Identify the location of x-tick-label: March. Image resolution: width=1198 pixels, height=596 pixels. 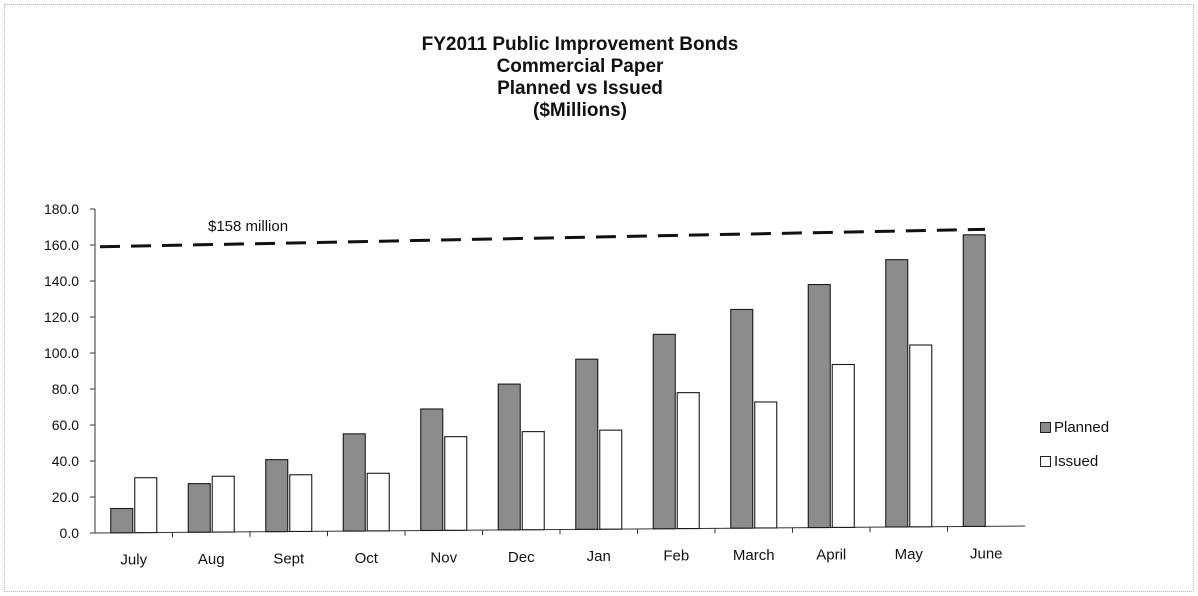
(754, 555).